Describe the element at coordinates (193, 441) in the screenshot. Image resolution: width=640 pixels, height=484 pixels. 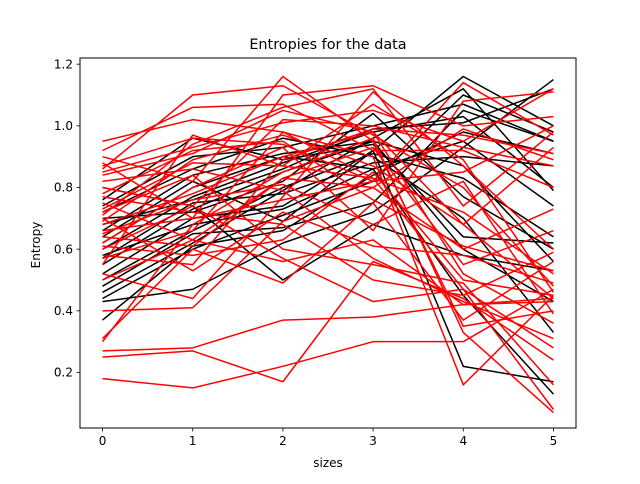
I see `x-tick-label: 1` at that location.